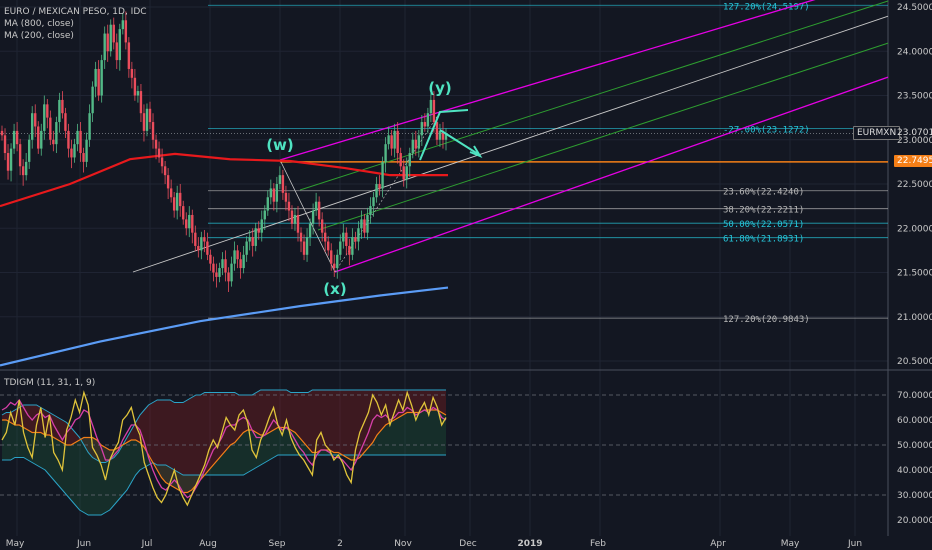  What do you see at coordinates (15, 544) in the screenshot?
I see `time-axis-label: May` at bounding box center [15, 544].